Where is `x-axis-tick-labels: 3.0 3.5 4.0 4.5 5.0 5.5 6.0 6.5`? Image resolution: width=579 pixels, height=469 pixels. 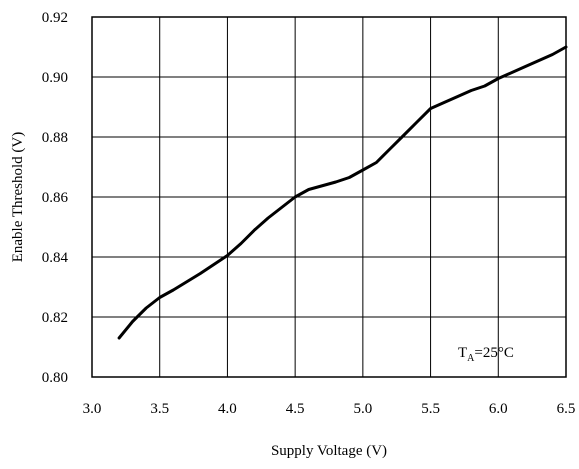 x-axis-tick-labels: 3.0 3.5 4.0 4.5 5.0 5.5 6.0 6.5 is located at coordinates (329, 409).